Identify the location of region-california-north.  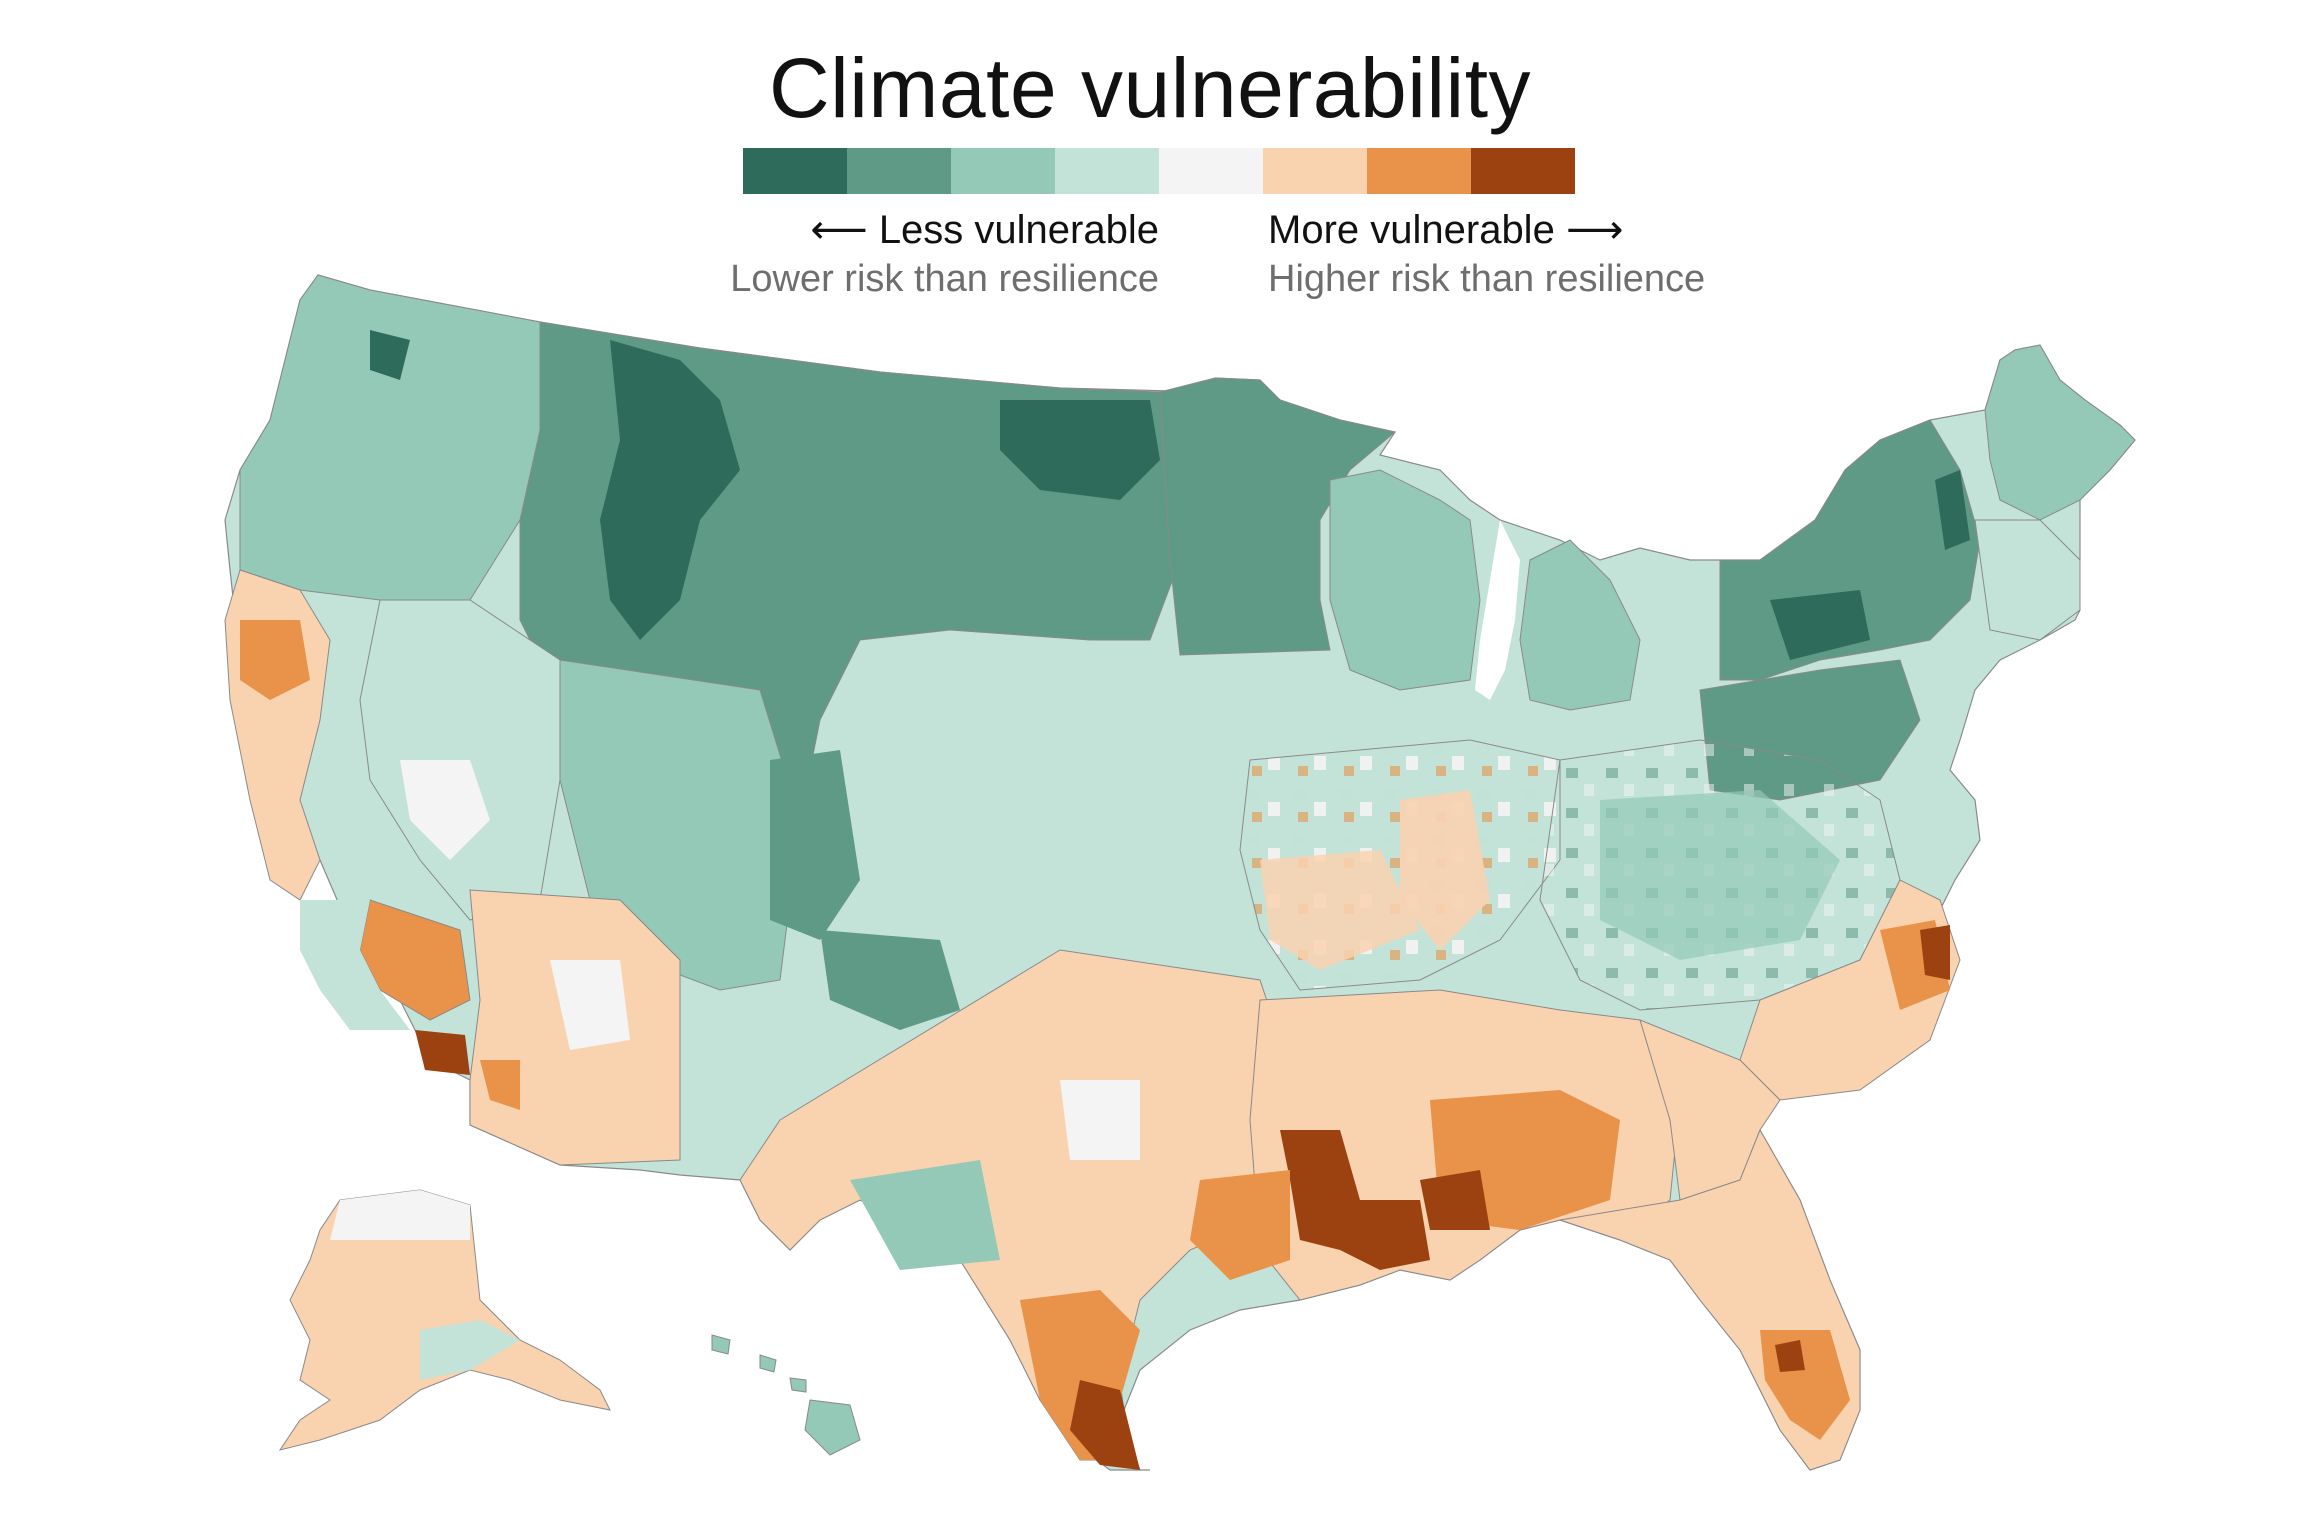
(277, 735).